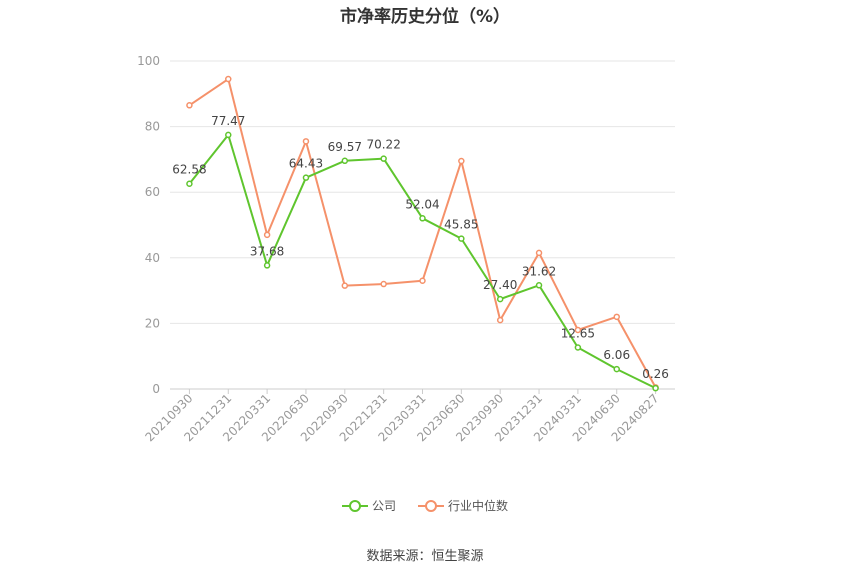  What do you see at coordinates (156, 389) in the screenshot?
I see `y-tick-label: 0` at bounding box center [156, 389].